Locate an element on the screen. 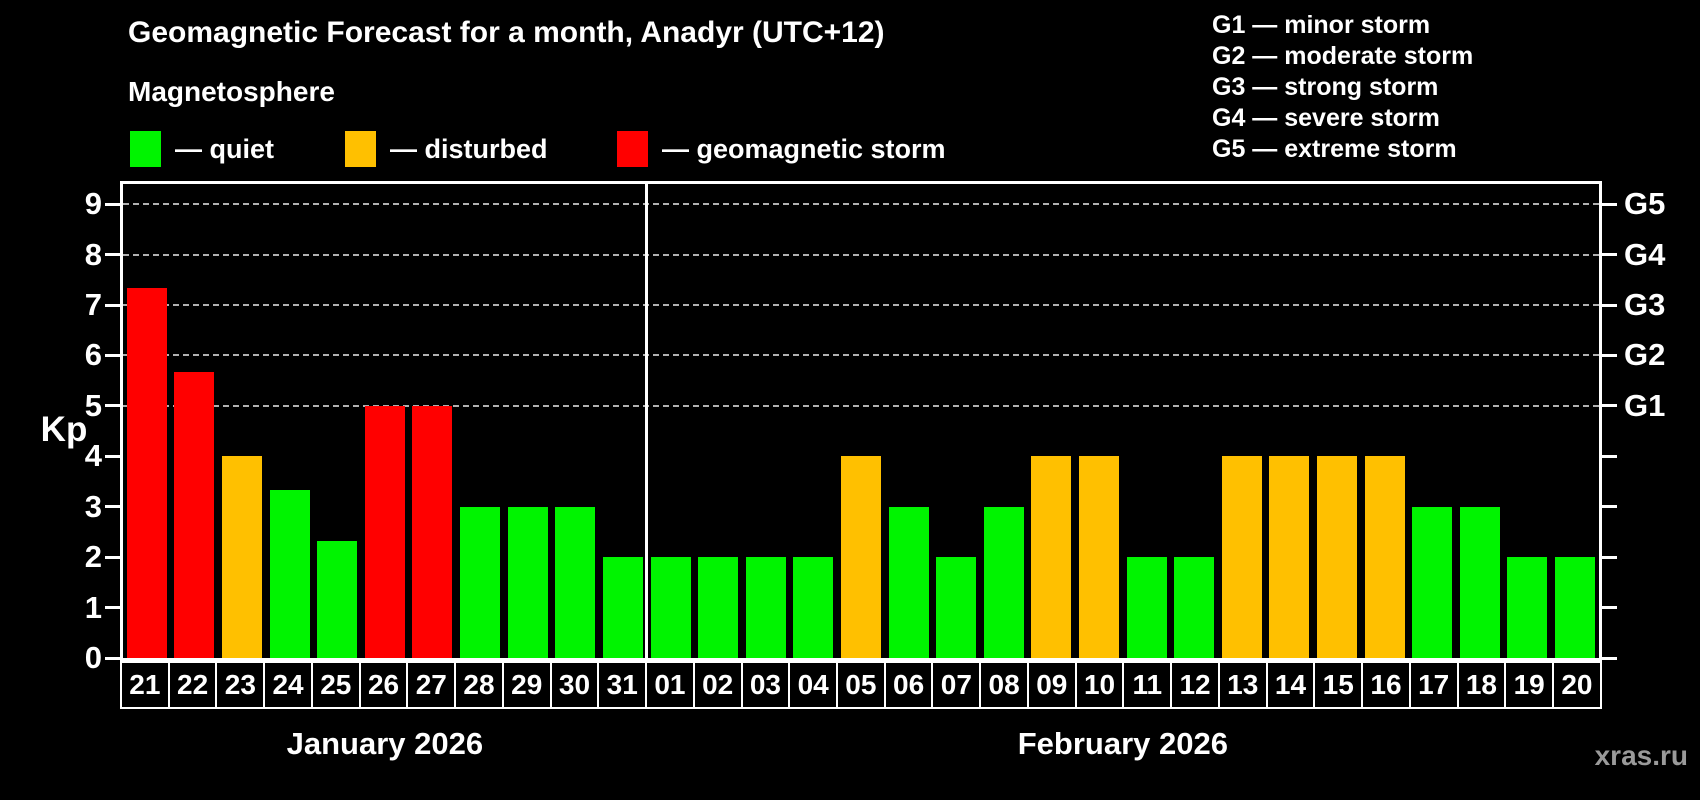  month-label: January 2026 is located at coordinates (385, 743).